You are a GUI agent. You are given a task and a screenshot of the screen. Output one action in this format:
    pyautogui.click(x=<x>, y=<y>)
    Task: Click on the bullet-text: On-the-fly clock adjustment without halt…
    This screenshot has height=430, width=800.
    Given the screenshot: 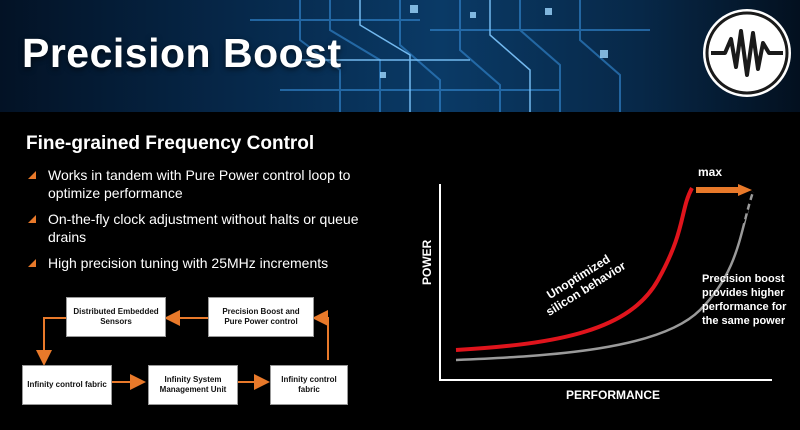 What is the action you would take?
    pyautogui.click(x=203, y=228)
    